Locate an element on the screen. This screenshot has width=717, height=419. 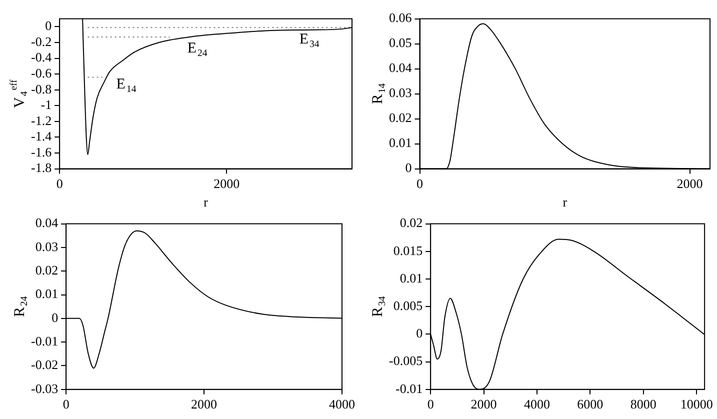
y-tick-label: 0.005 is located at coordinates (408, 306).